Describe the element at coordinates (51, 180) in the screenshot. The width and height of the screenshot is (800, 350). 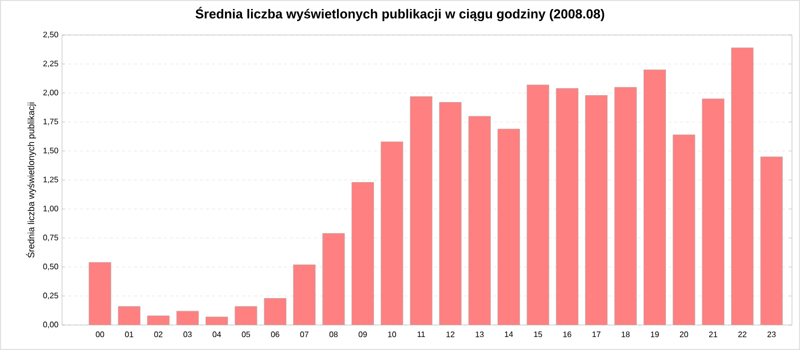
I see `y-tick-label: 1,25` at that location.